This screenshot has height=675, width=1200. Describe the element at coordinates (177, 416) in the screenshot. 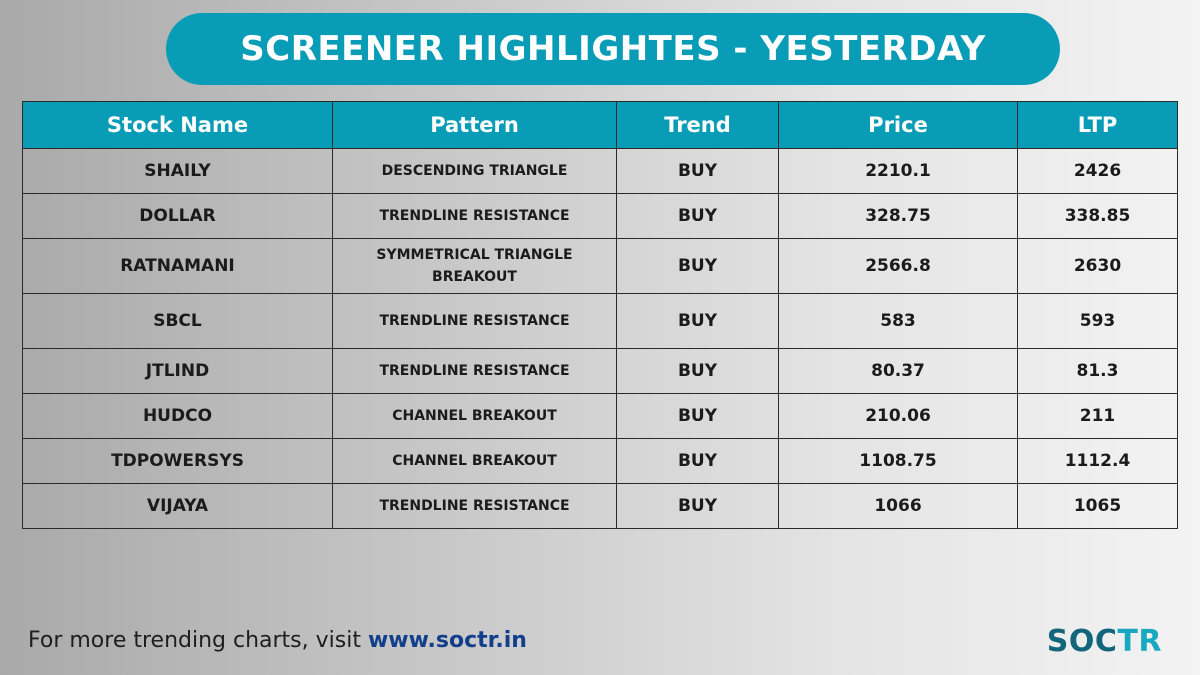

I see `stock-name-cell: HUDCO` at that location.